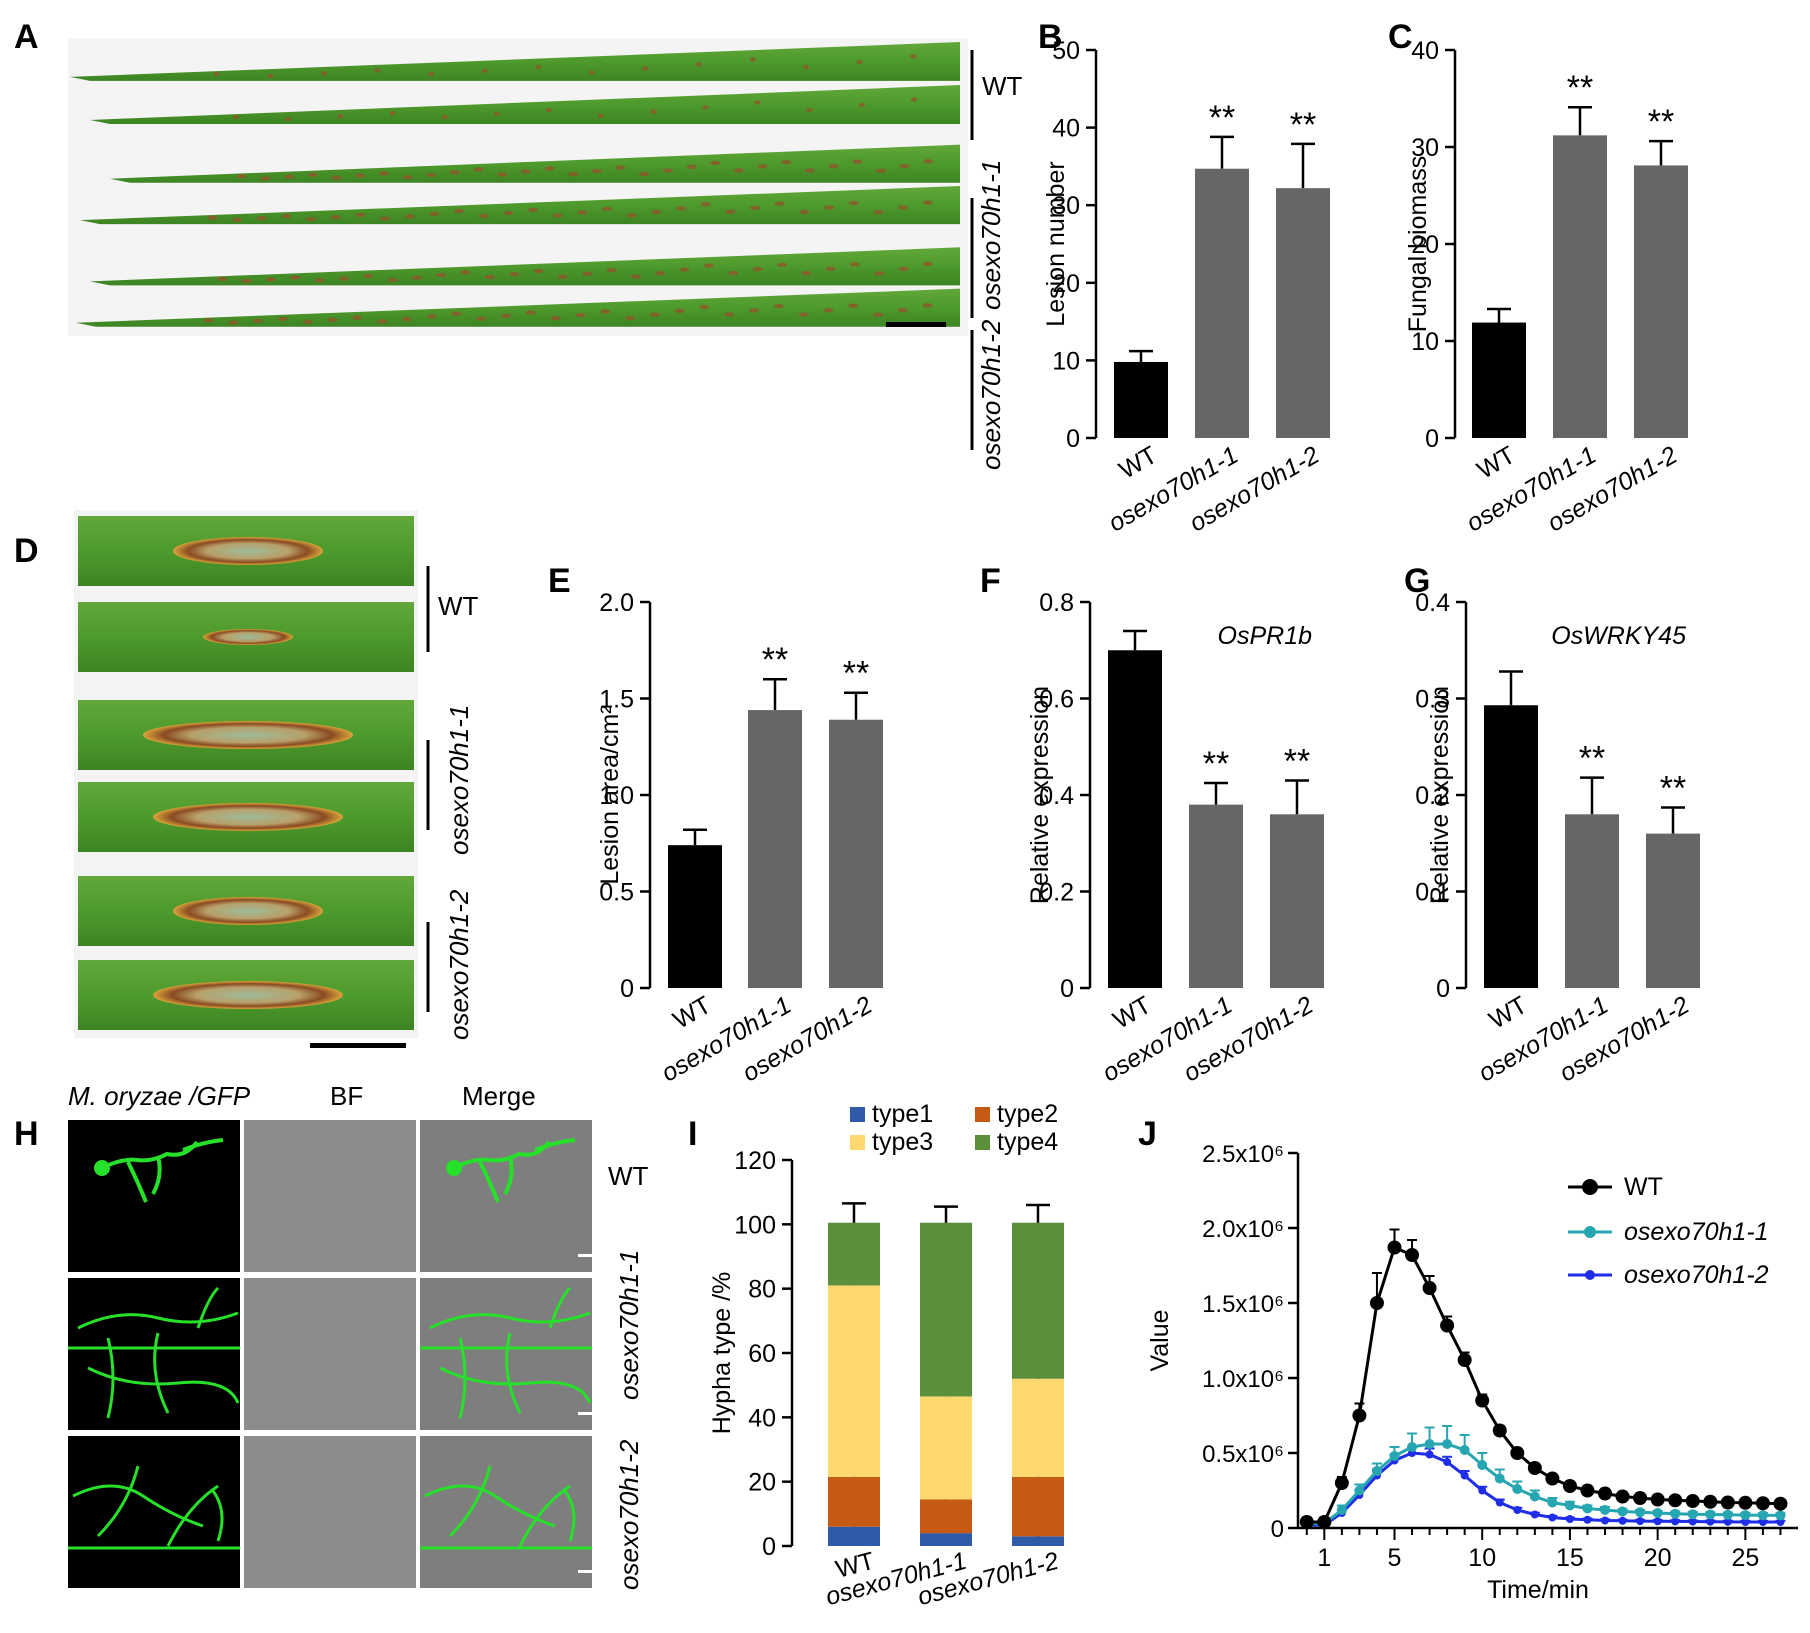  I want to click on stack-type1, so click(854, 1536).